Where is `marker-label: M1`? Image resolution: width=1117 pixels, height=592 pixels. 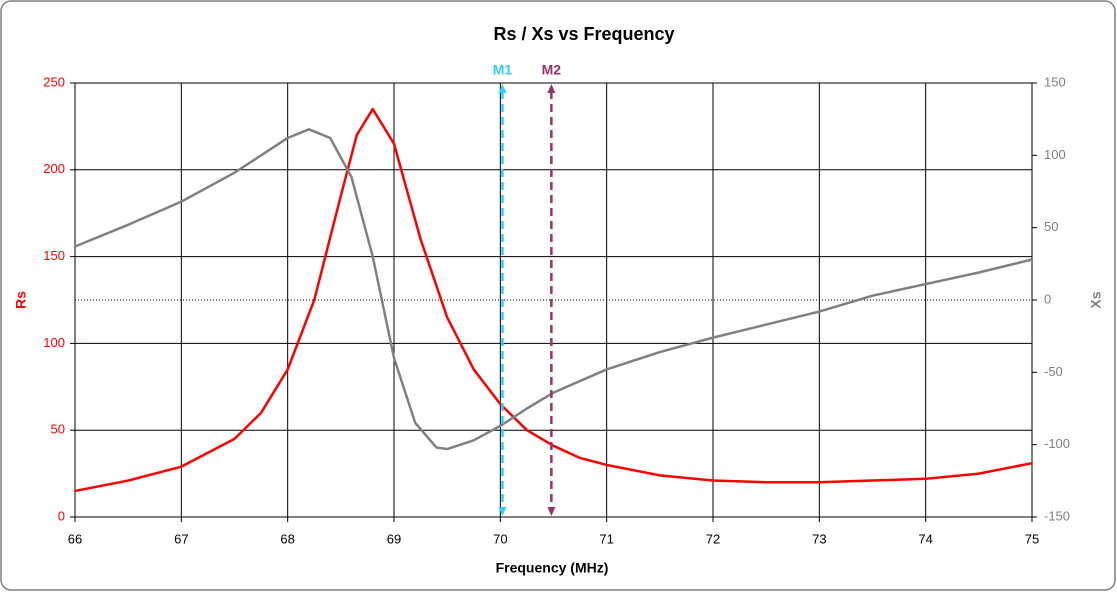
marker-label: M1 is located at coordinates (503, 70).